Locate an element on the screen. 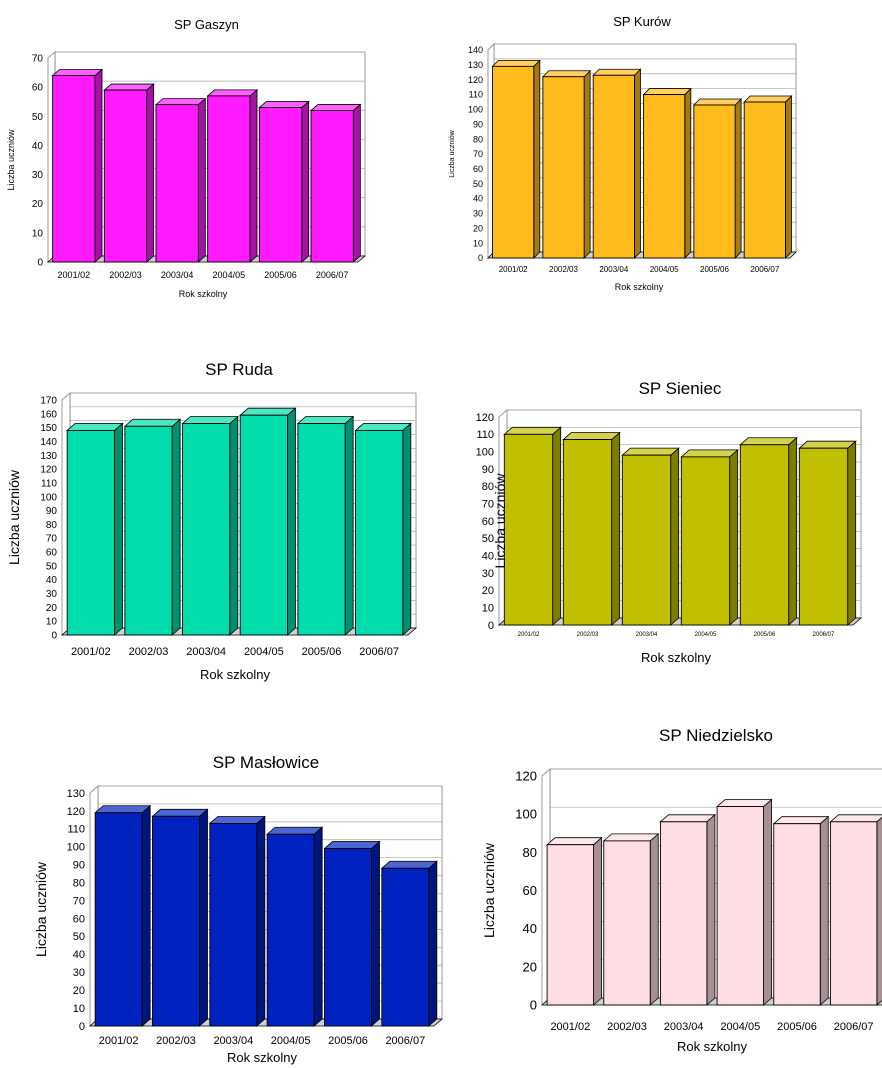  x-tick-label: 2004/05 is located at coordinates (229, 275).